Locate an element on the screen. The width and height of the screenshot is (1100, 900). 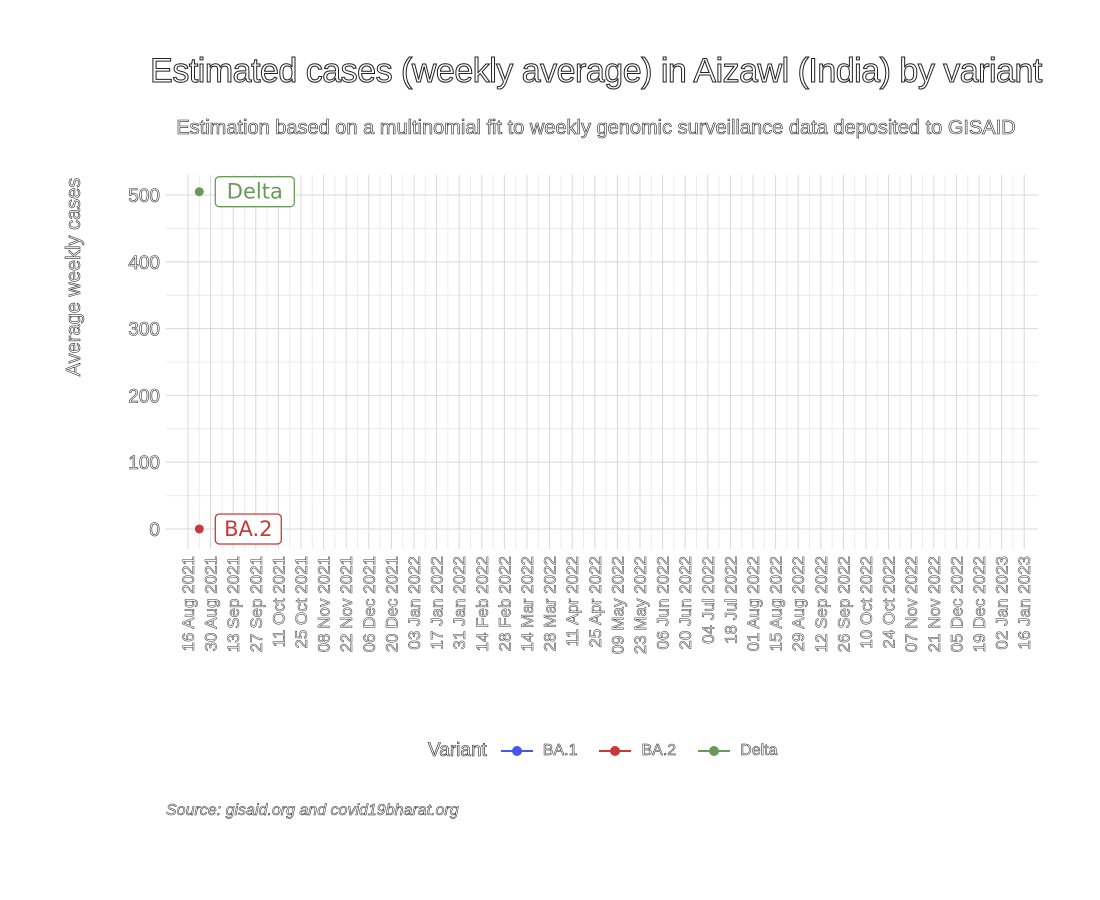
x-tick-label: 21 Nov 2022 is located at coordinates (934, 604).